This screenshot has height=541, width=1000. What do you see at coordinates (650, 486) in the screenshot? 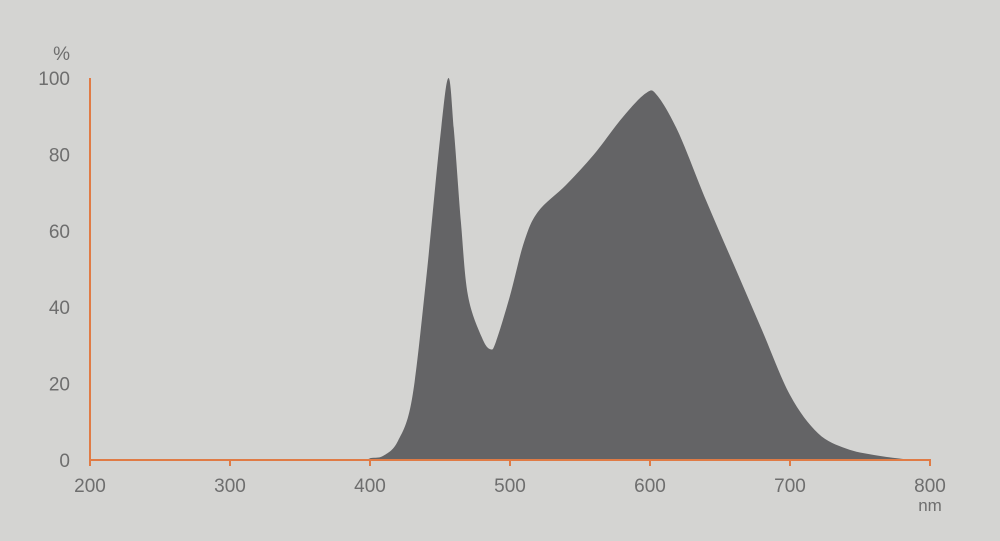
I see `x-tick-label: 600` at bounding box center [650, 486].